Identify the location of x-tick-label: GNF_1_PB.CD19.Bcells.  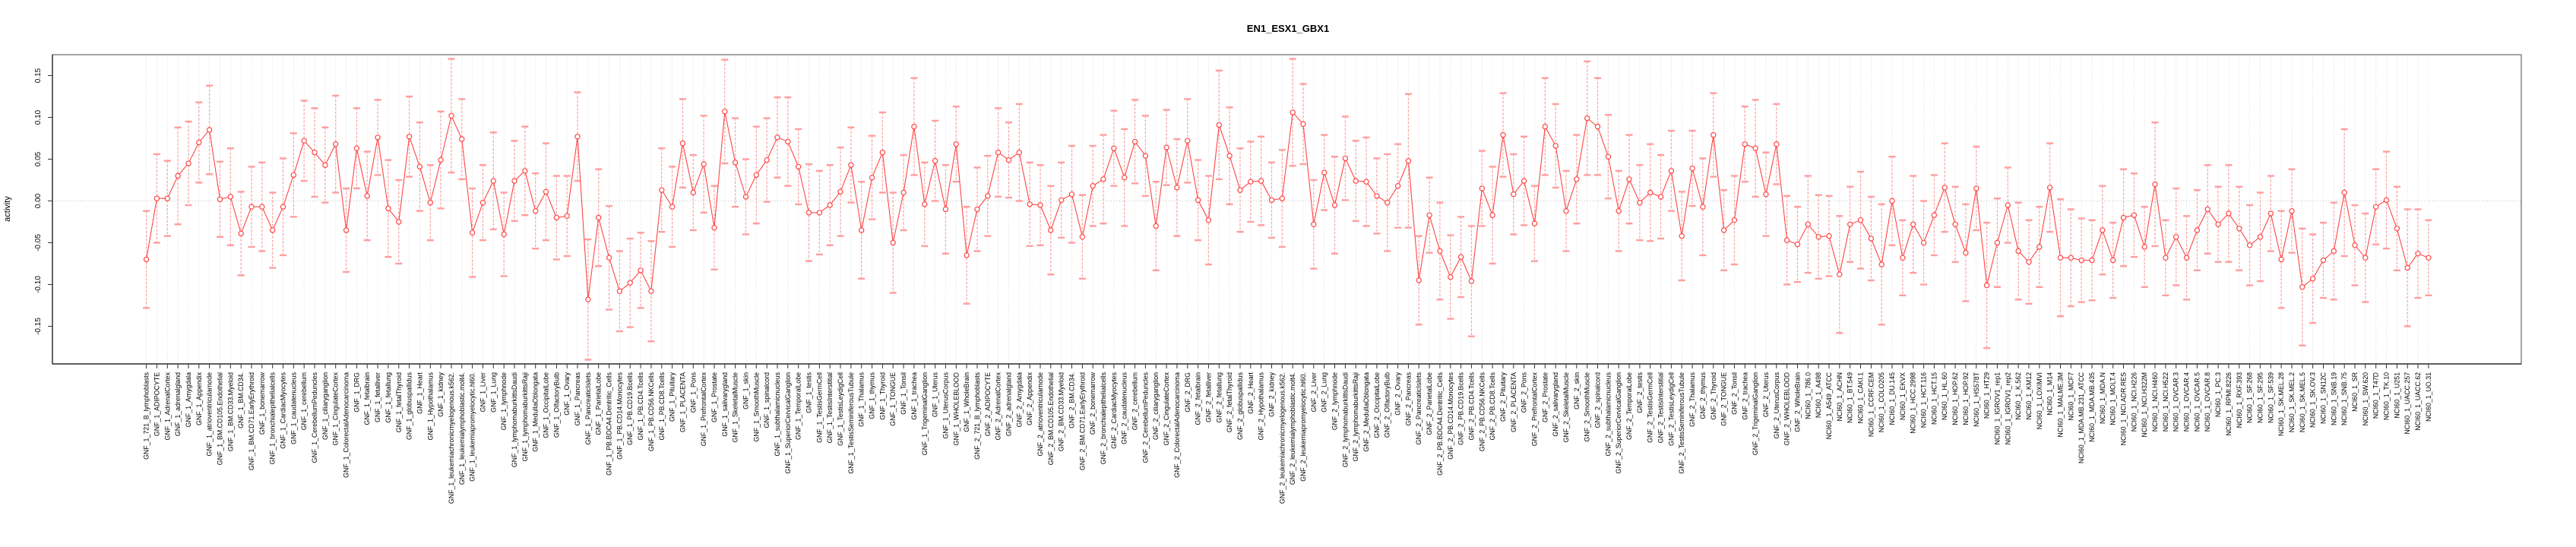
(630, 408).